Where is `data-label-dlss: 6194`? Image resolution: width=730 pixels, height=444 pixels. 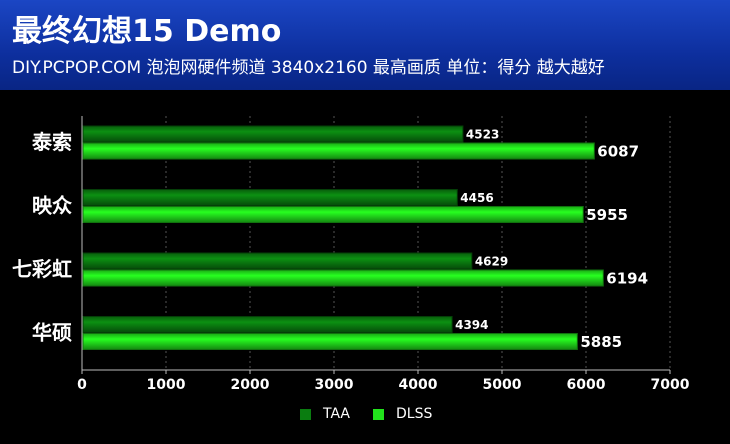 data-label-dlss: 6194 is located at coordinates (627, 278).